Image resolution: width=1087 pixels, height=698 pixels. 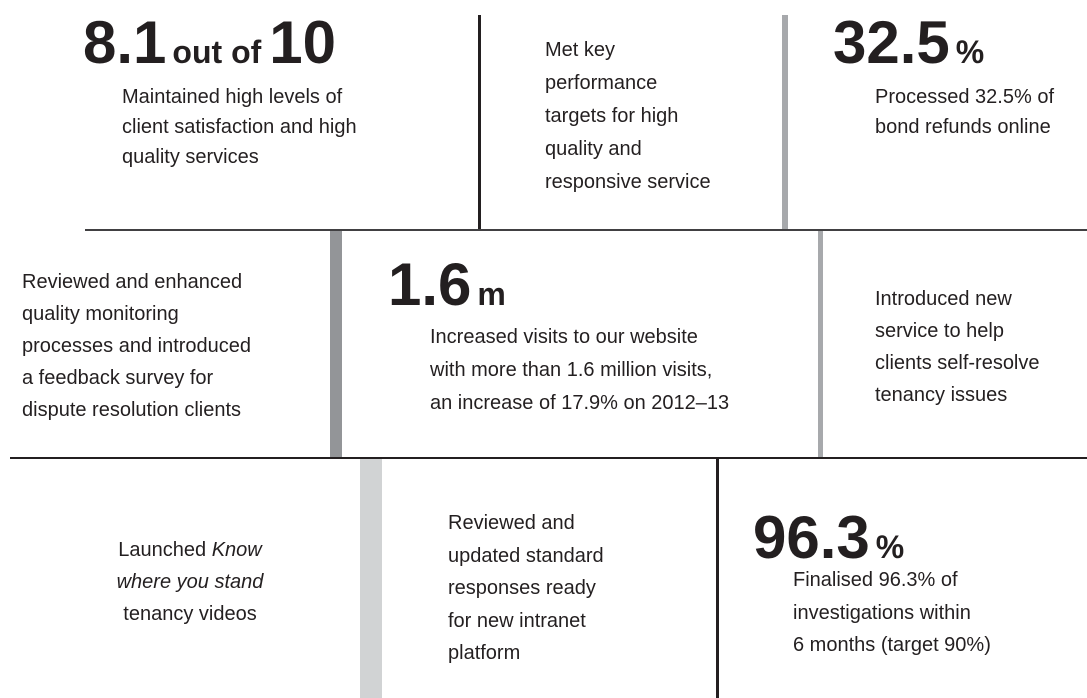 I want to click on text-segment: where you stand, so click(x=190, y=582).